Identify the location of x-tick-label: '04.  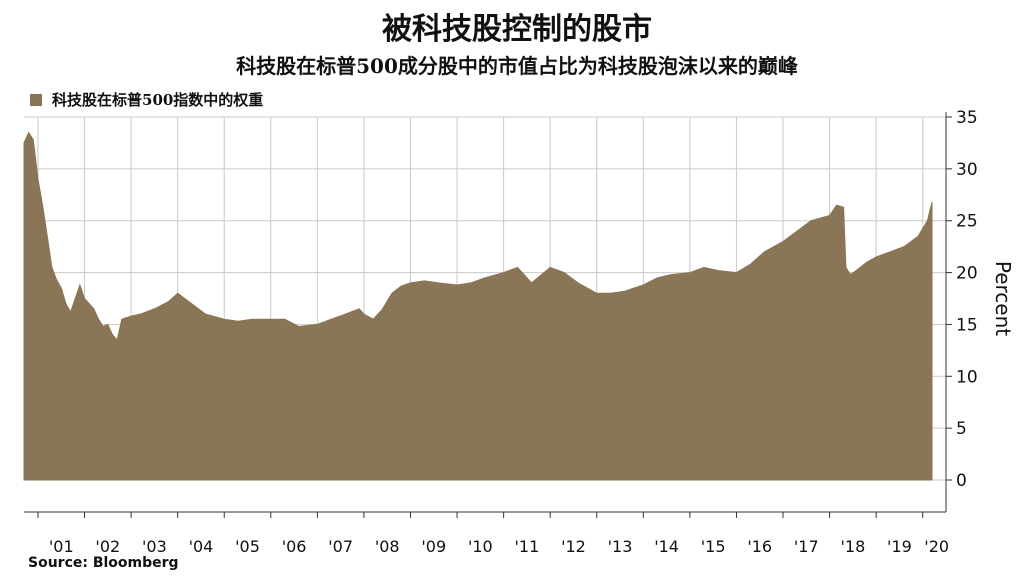
(201, 546).